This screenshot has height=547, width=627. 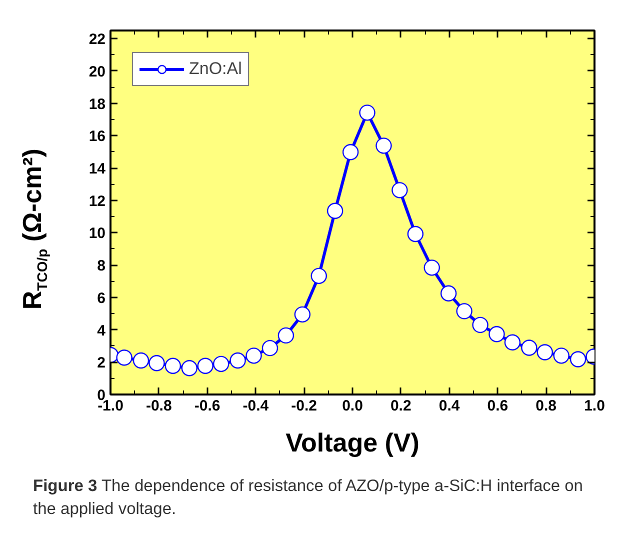 What do you see at coordinates (546, 406) in the screenshot?
I see `x-tick-label: 0.8` at bounding box center [546, 406].